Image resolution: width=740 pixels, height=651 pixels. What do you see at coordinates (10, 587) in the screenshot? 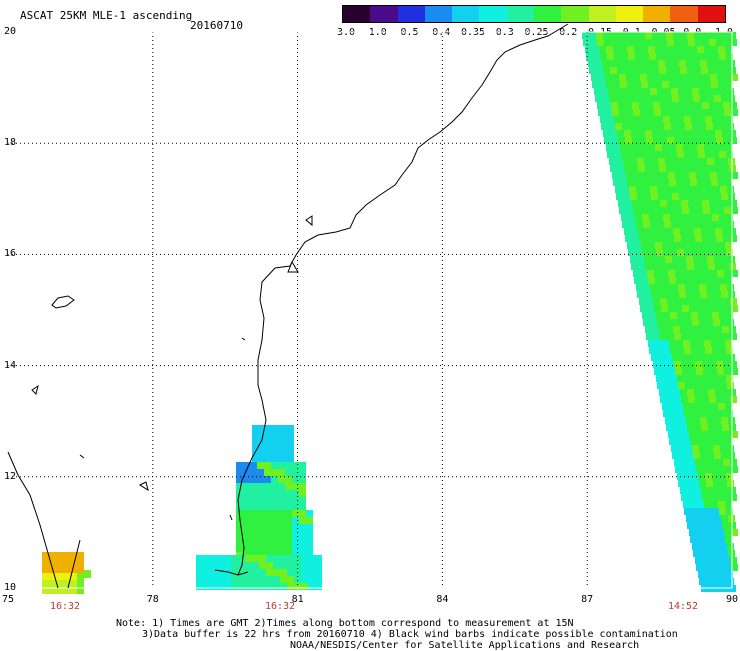
I see `latitude-label: 10` at bounding box center [10, 587].